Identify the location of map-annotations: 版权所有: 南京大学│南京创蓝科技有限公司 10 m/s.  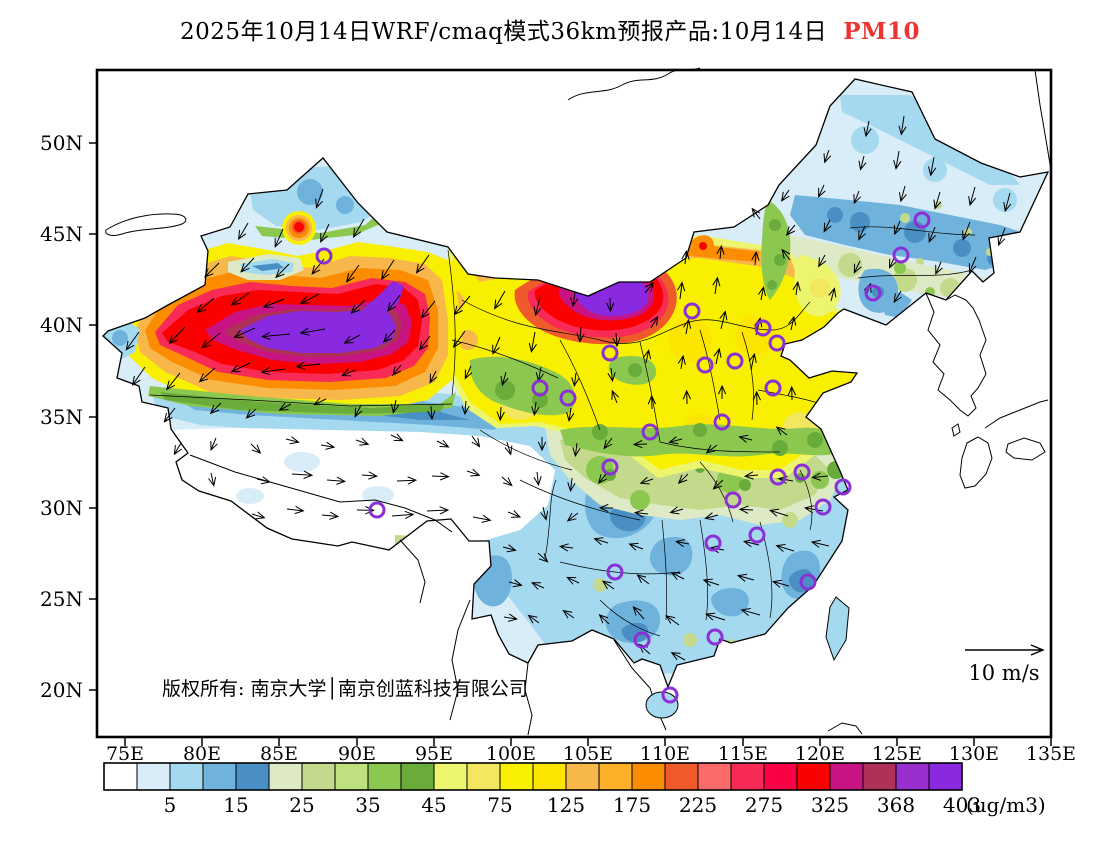
(603, 672).